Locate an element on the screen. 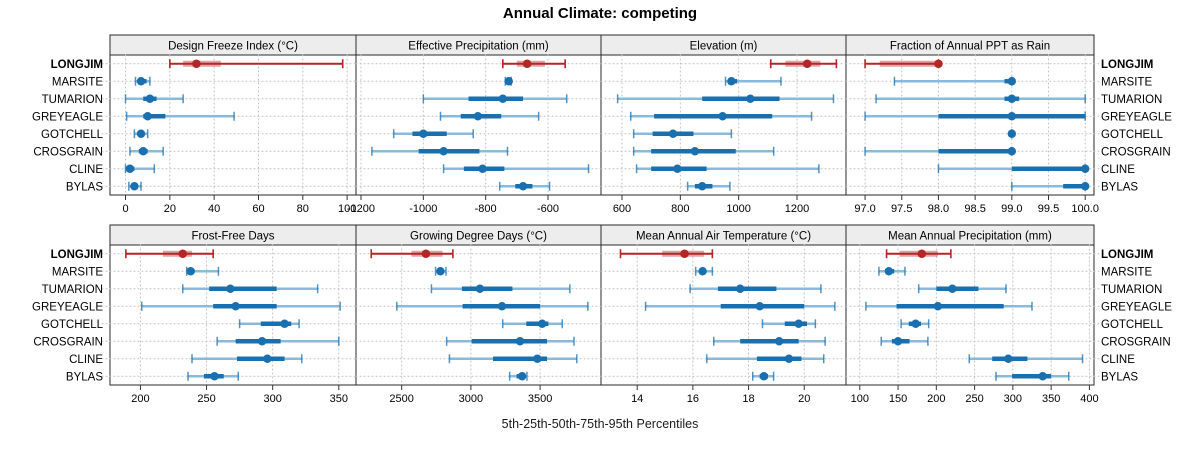 This screenshot has height=450, width=1200. axis-tick-label: 16 is located at coordinates (693, 399).